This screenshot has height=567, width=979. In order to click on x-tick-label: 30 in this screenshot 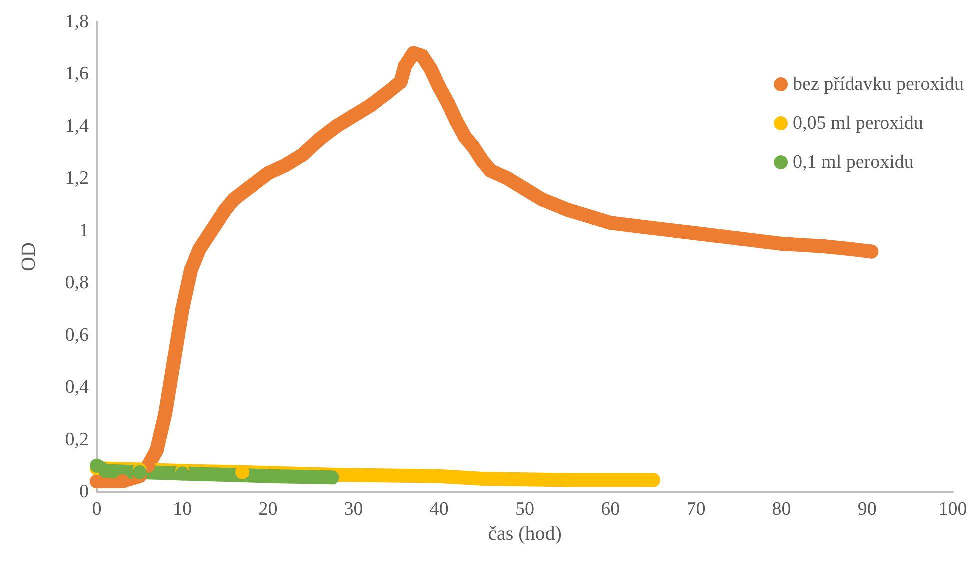, I will do `click(354, 509)`.